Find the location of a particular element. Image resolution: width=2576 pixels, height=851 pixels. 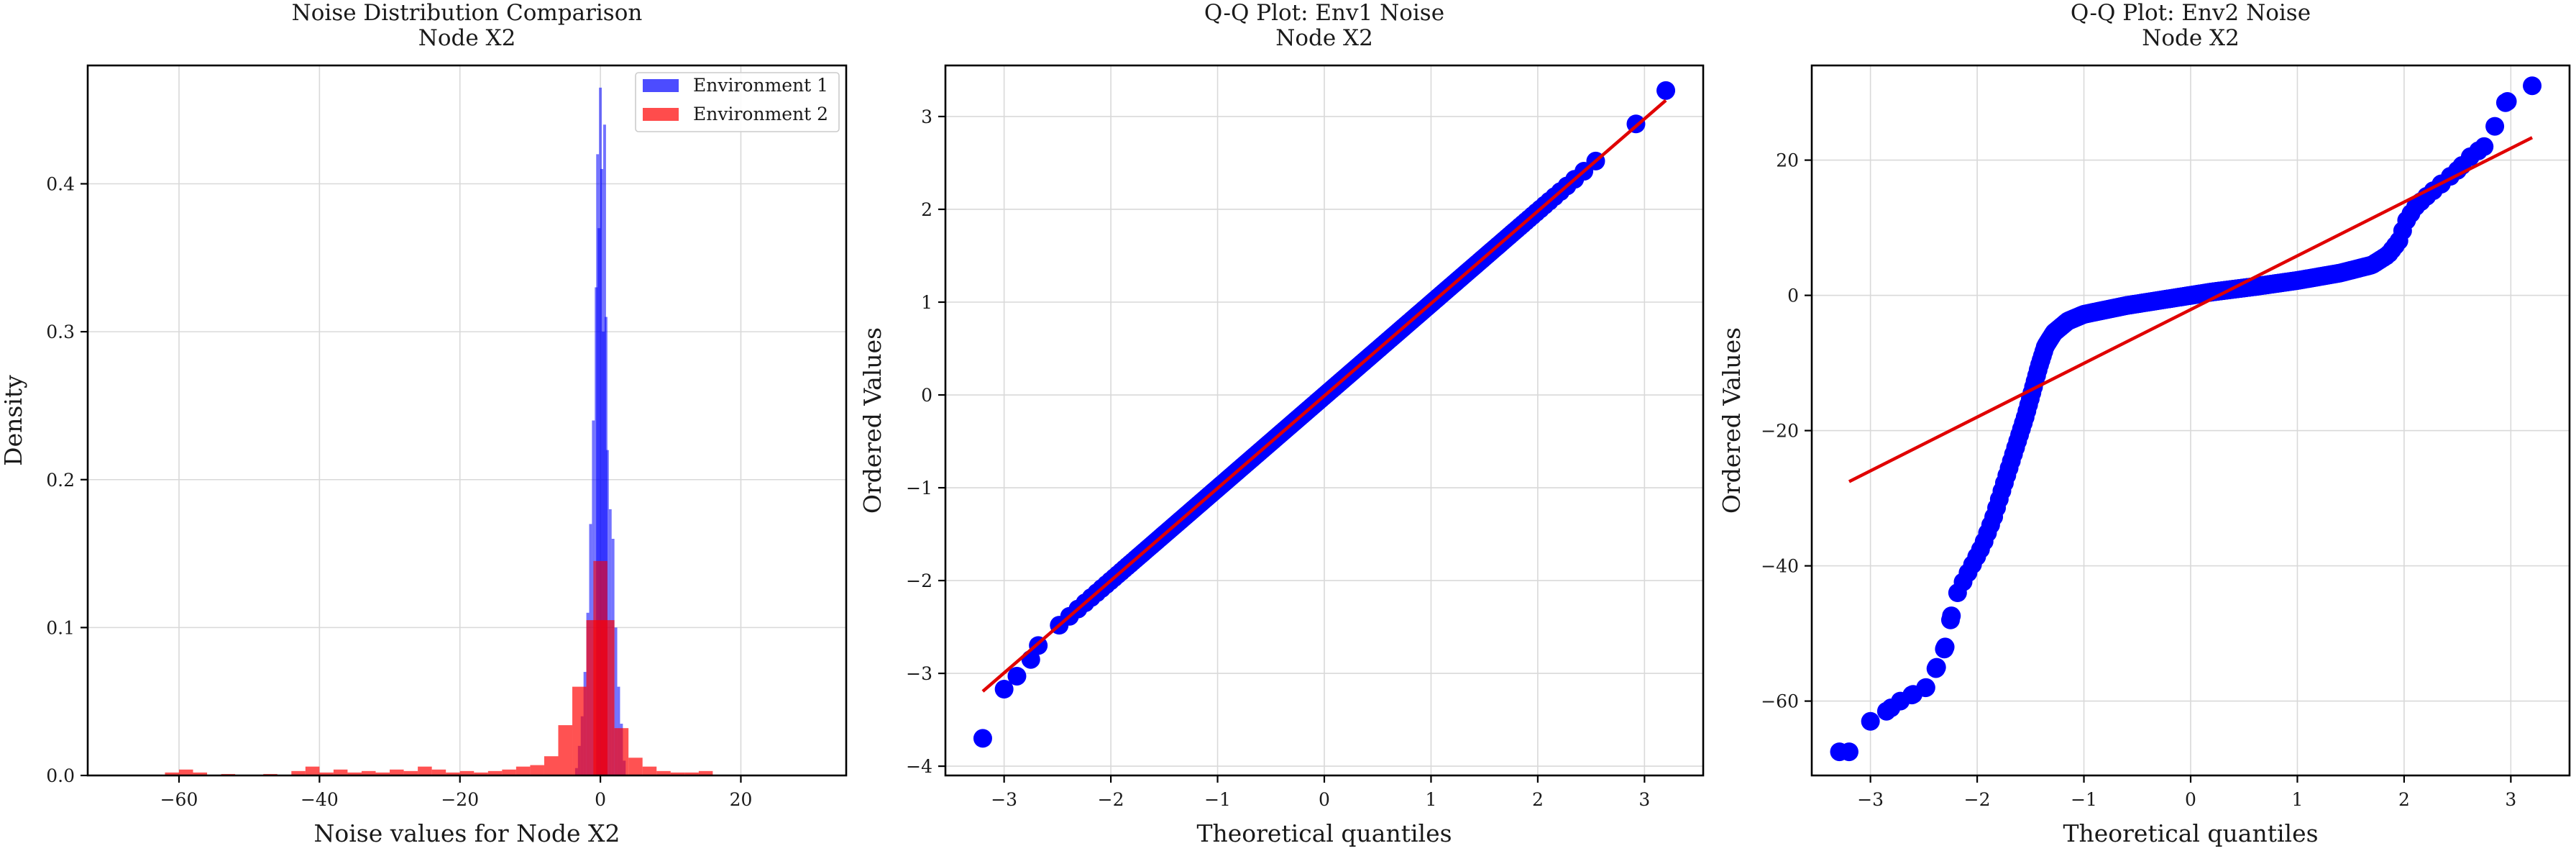

legend-label-environment-2: Environment 2 is located at coordinates (761, 114).